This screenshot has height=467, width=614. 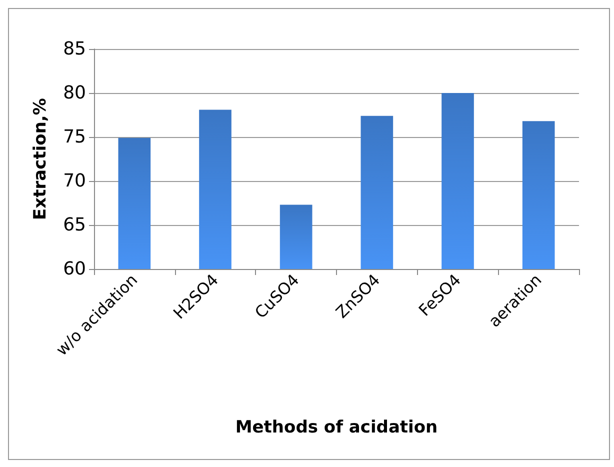 What do you see at coordinates (74, 225) in the screenshot?
I see `y-tick-label: 65` at bounding box center [74, 225].